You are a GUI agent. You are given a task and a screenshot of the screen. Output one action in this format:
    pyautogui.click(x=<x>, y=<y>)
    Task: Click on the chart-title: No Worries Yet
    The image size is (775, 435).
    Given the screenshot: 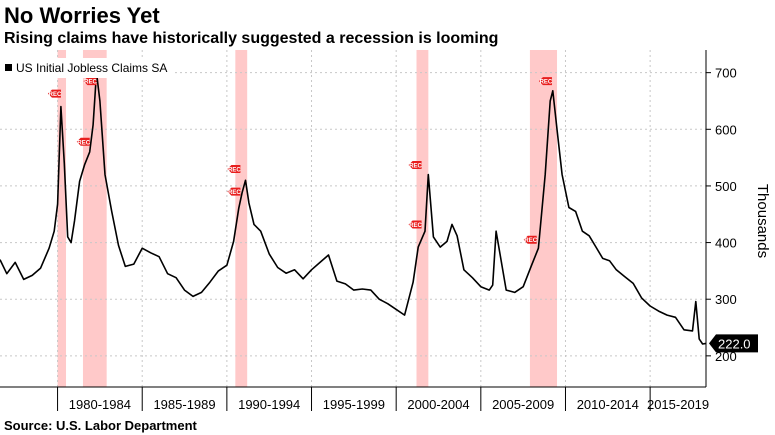 What is the action you would take?
    pyautogui.click(x=82, y=15)
    